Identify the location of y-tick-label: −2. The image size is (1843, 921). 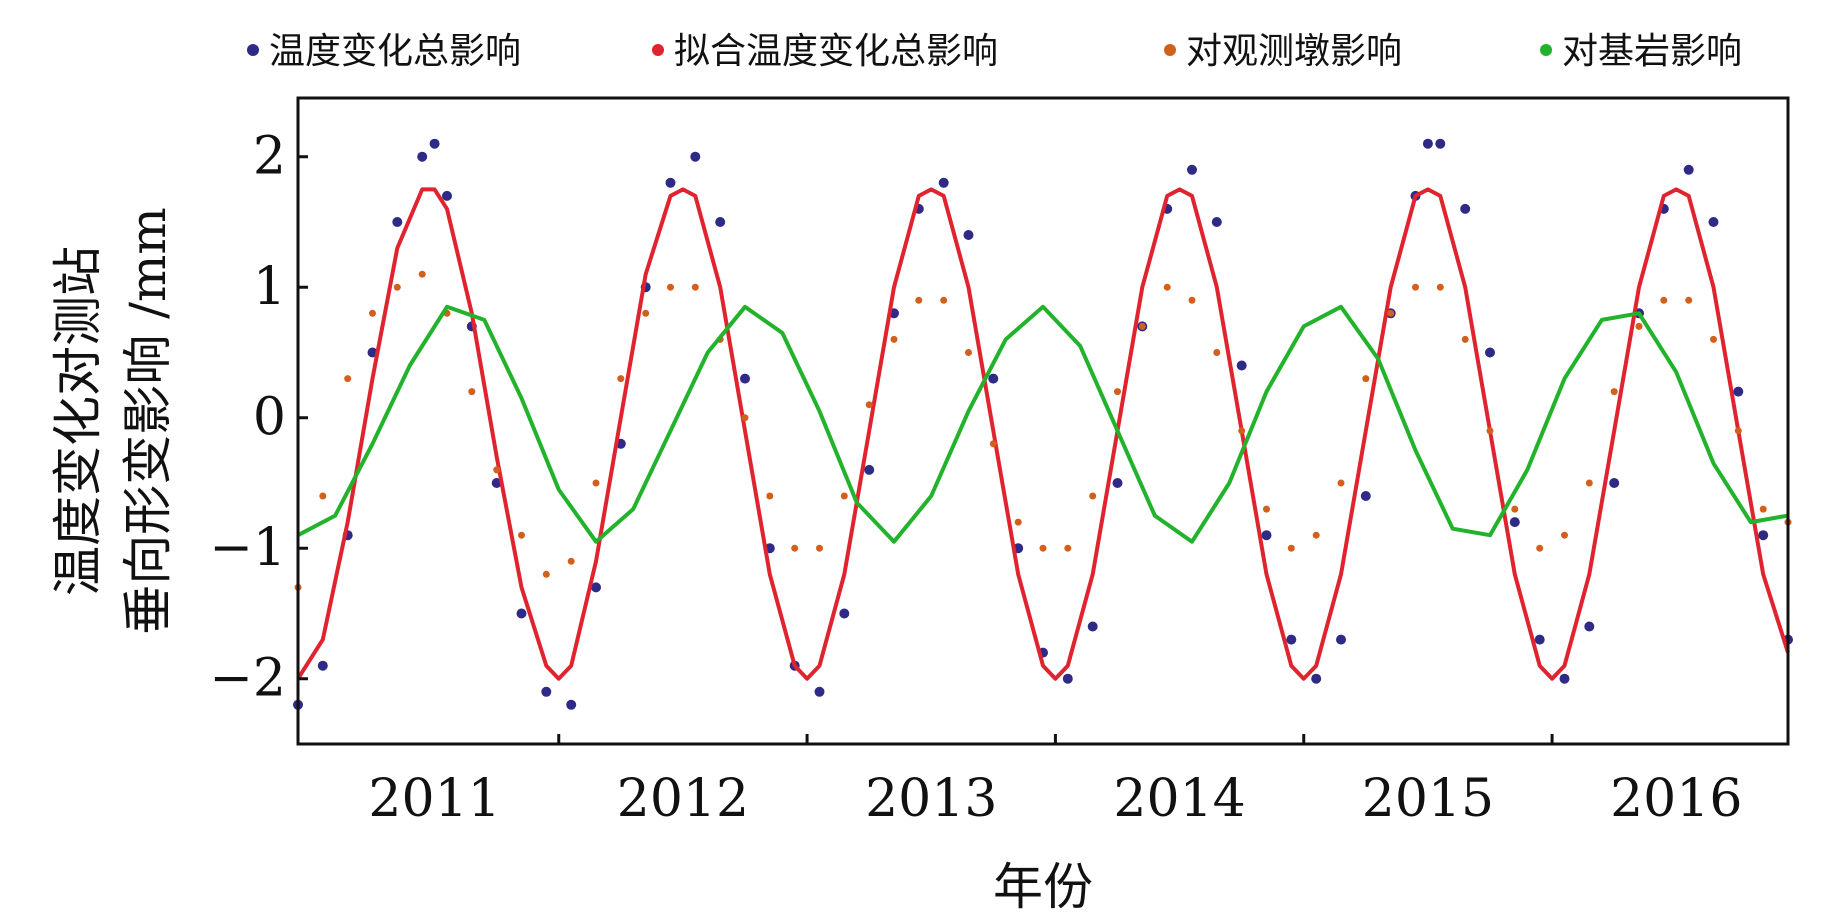
(247, 679).